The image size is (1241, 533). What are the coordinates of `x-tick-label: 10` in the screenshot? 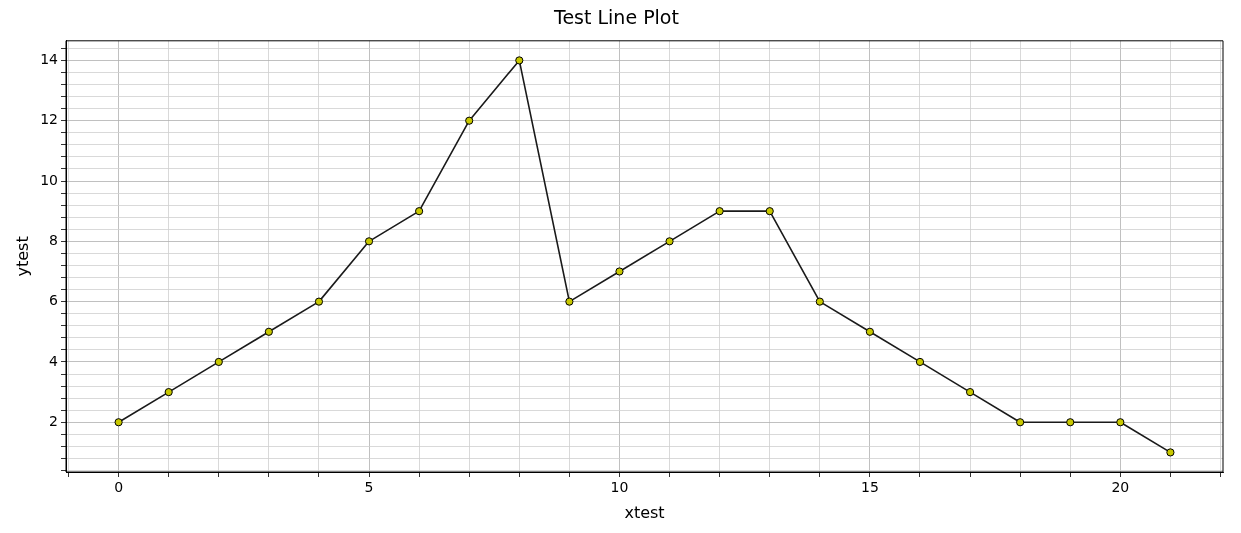 It's located at (619, 487).